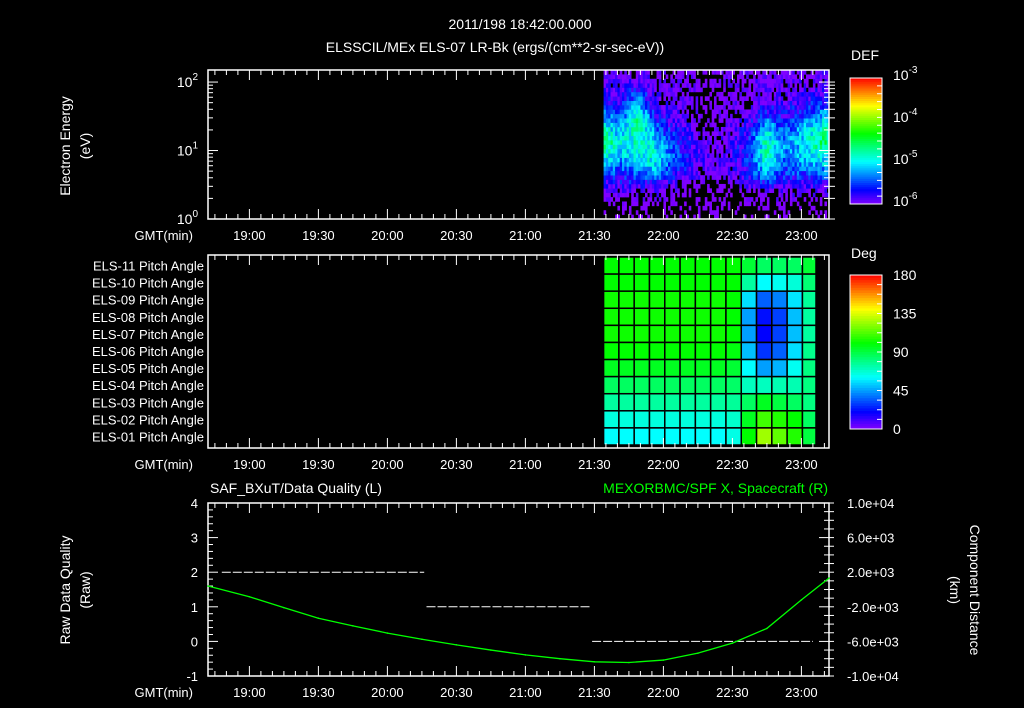  What do you see at coordinates (905, 116) in the screenshot?
I see `colorbar-tick-label: 10⁻⁴` at bounding box center [905, 116].